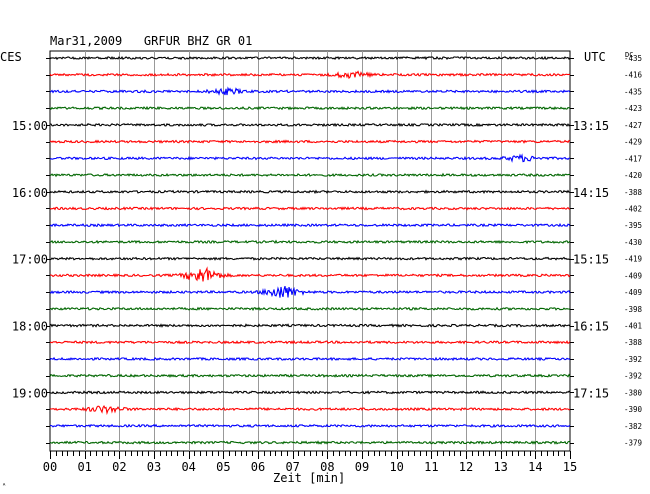 The height and width of the screenshot is (494, 650). Describe the element at coordinates (591, 193) in the screenshot. I see `utc-time-label: 14:15` at that location.